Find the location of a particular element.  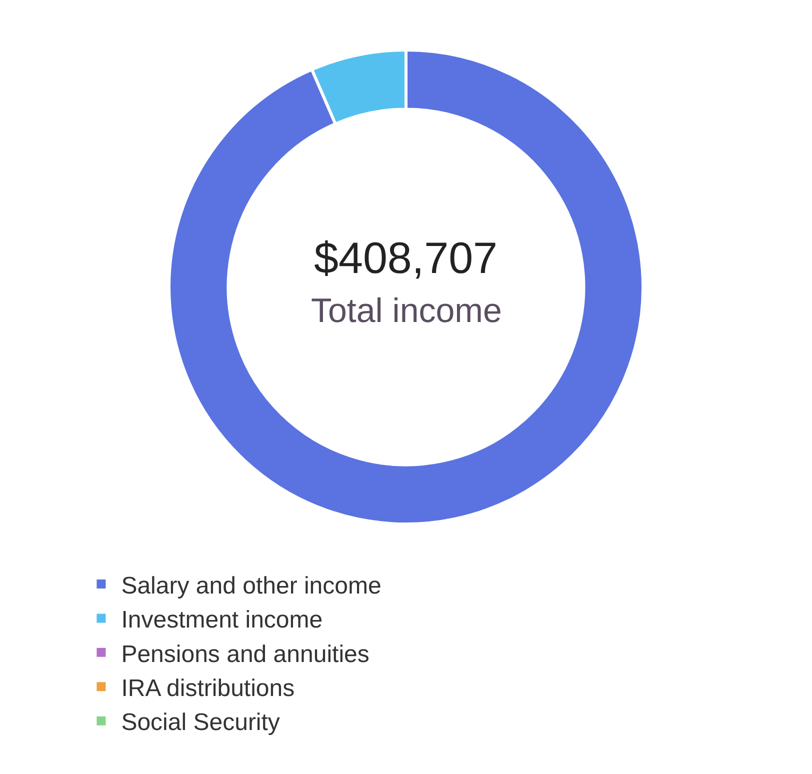

text: Total income is located at coordinates (406, 311).